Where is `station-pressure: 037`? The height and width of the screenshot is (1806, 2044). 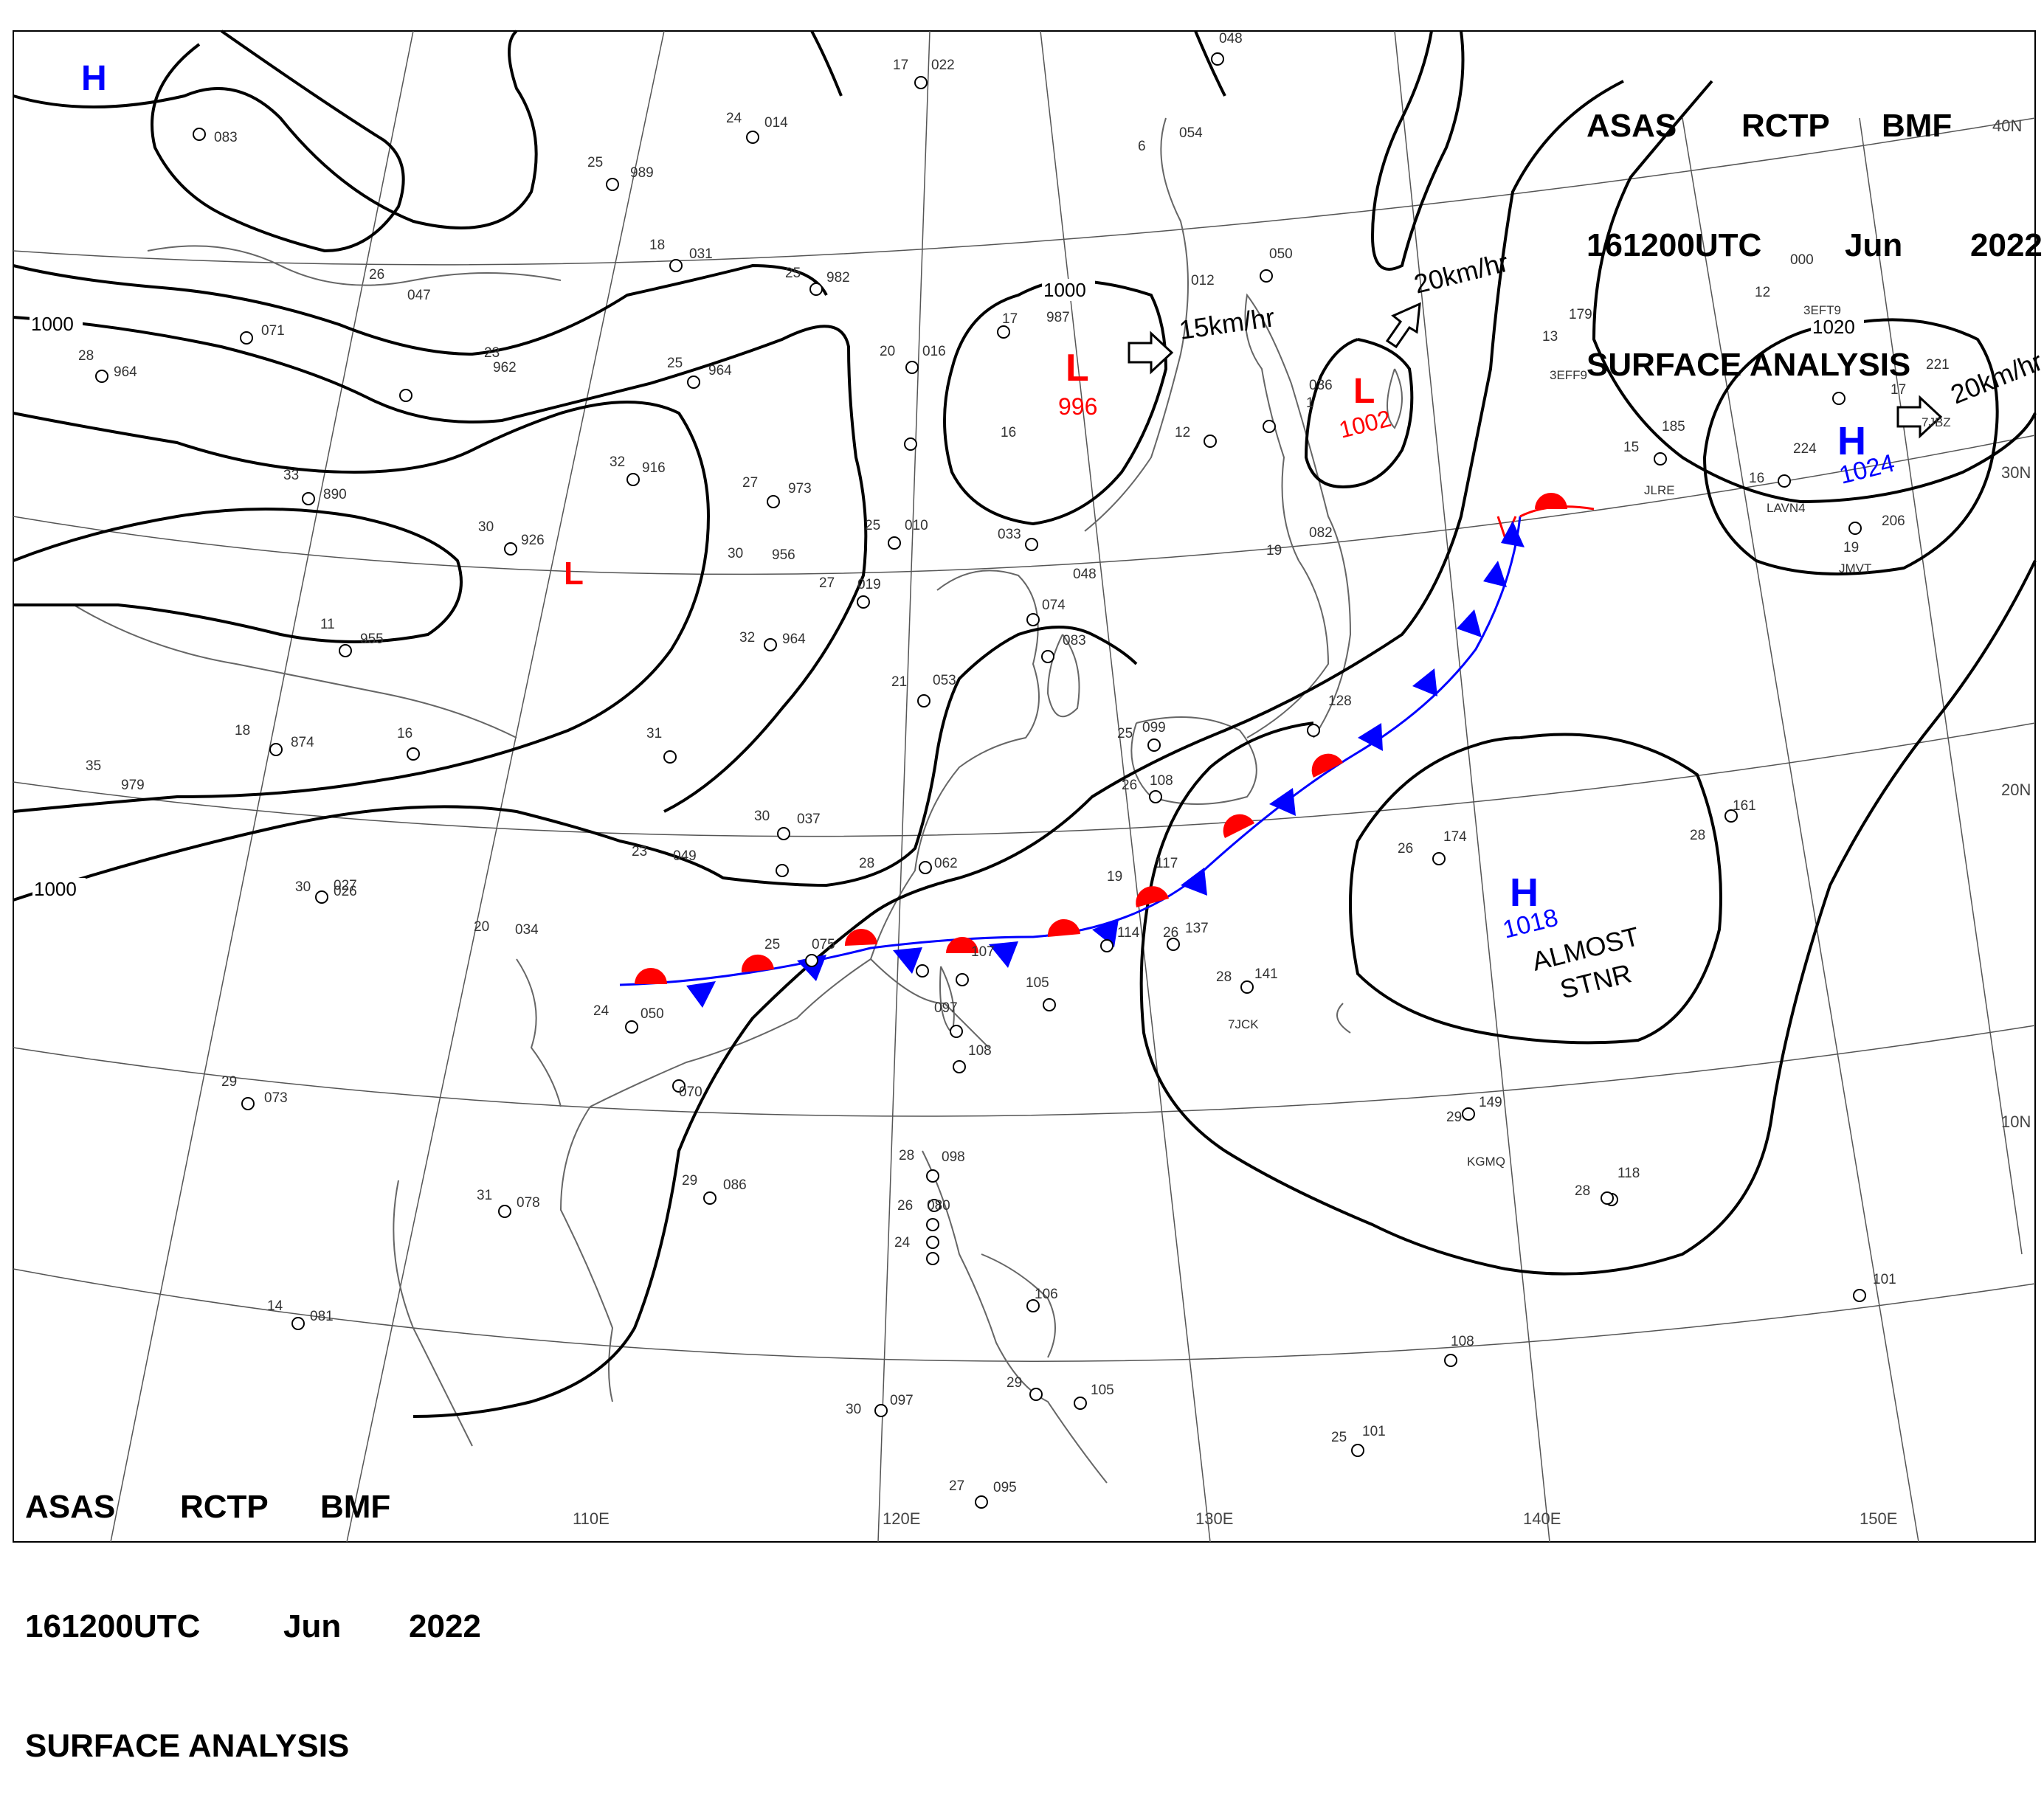 station-pressure: 037 is located at coordinates (809, 820).